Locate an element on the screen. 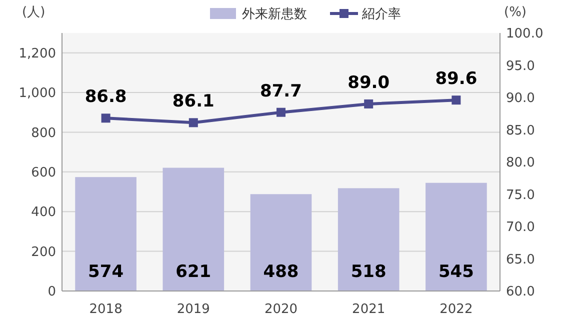 Image resolution: width=562 pixels, height=329 pixels. y2-tick-label: 90.0 is located at coordinates (520, 98).